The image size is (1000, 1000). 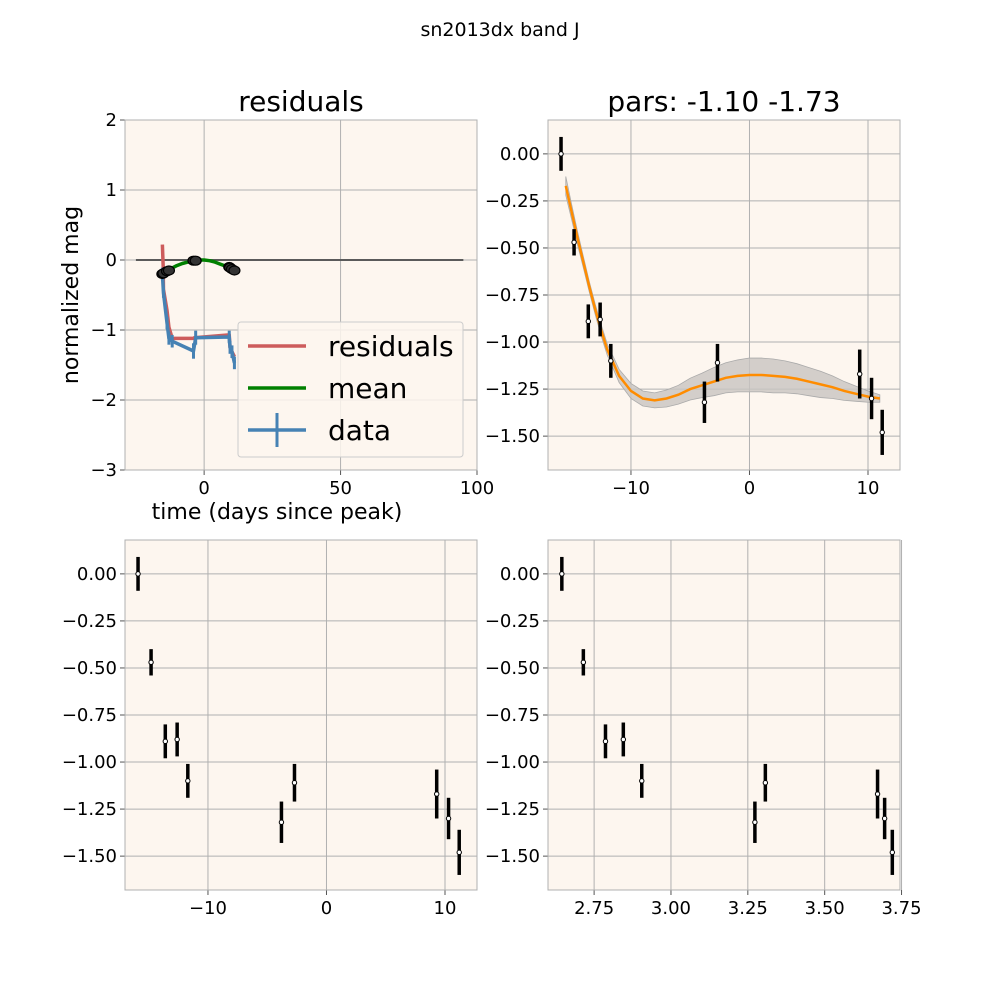 I want to click on y-tick-label: 1, so click(x=111, y=190).